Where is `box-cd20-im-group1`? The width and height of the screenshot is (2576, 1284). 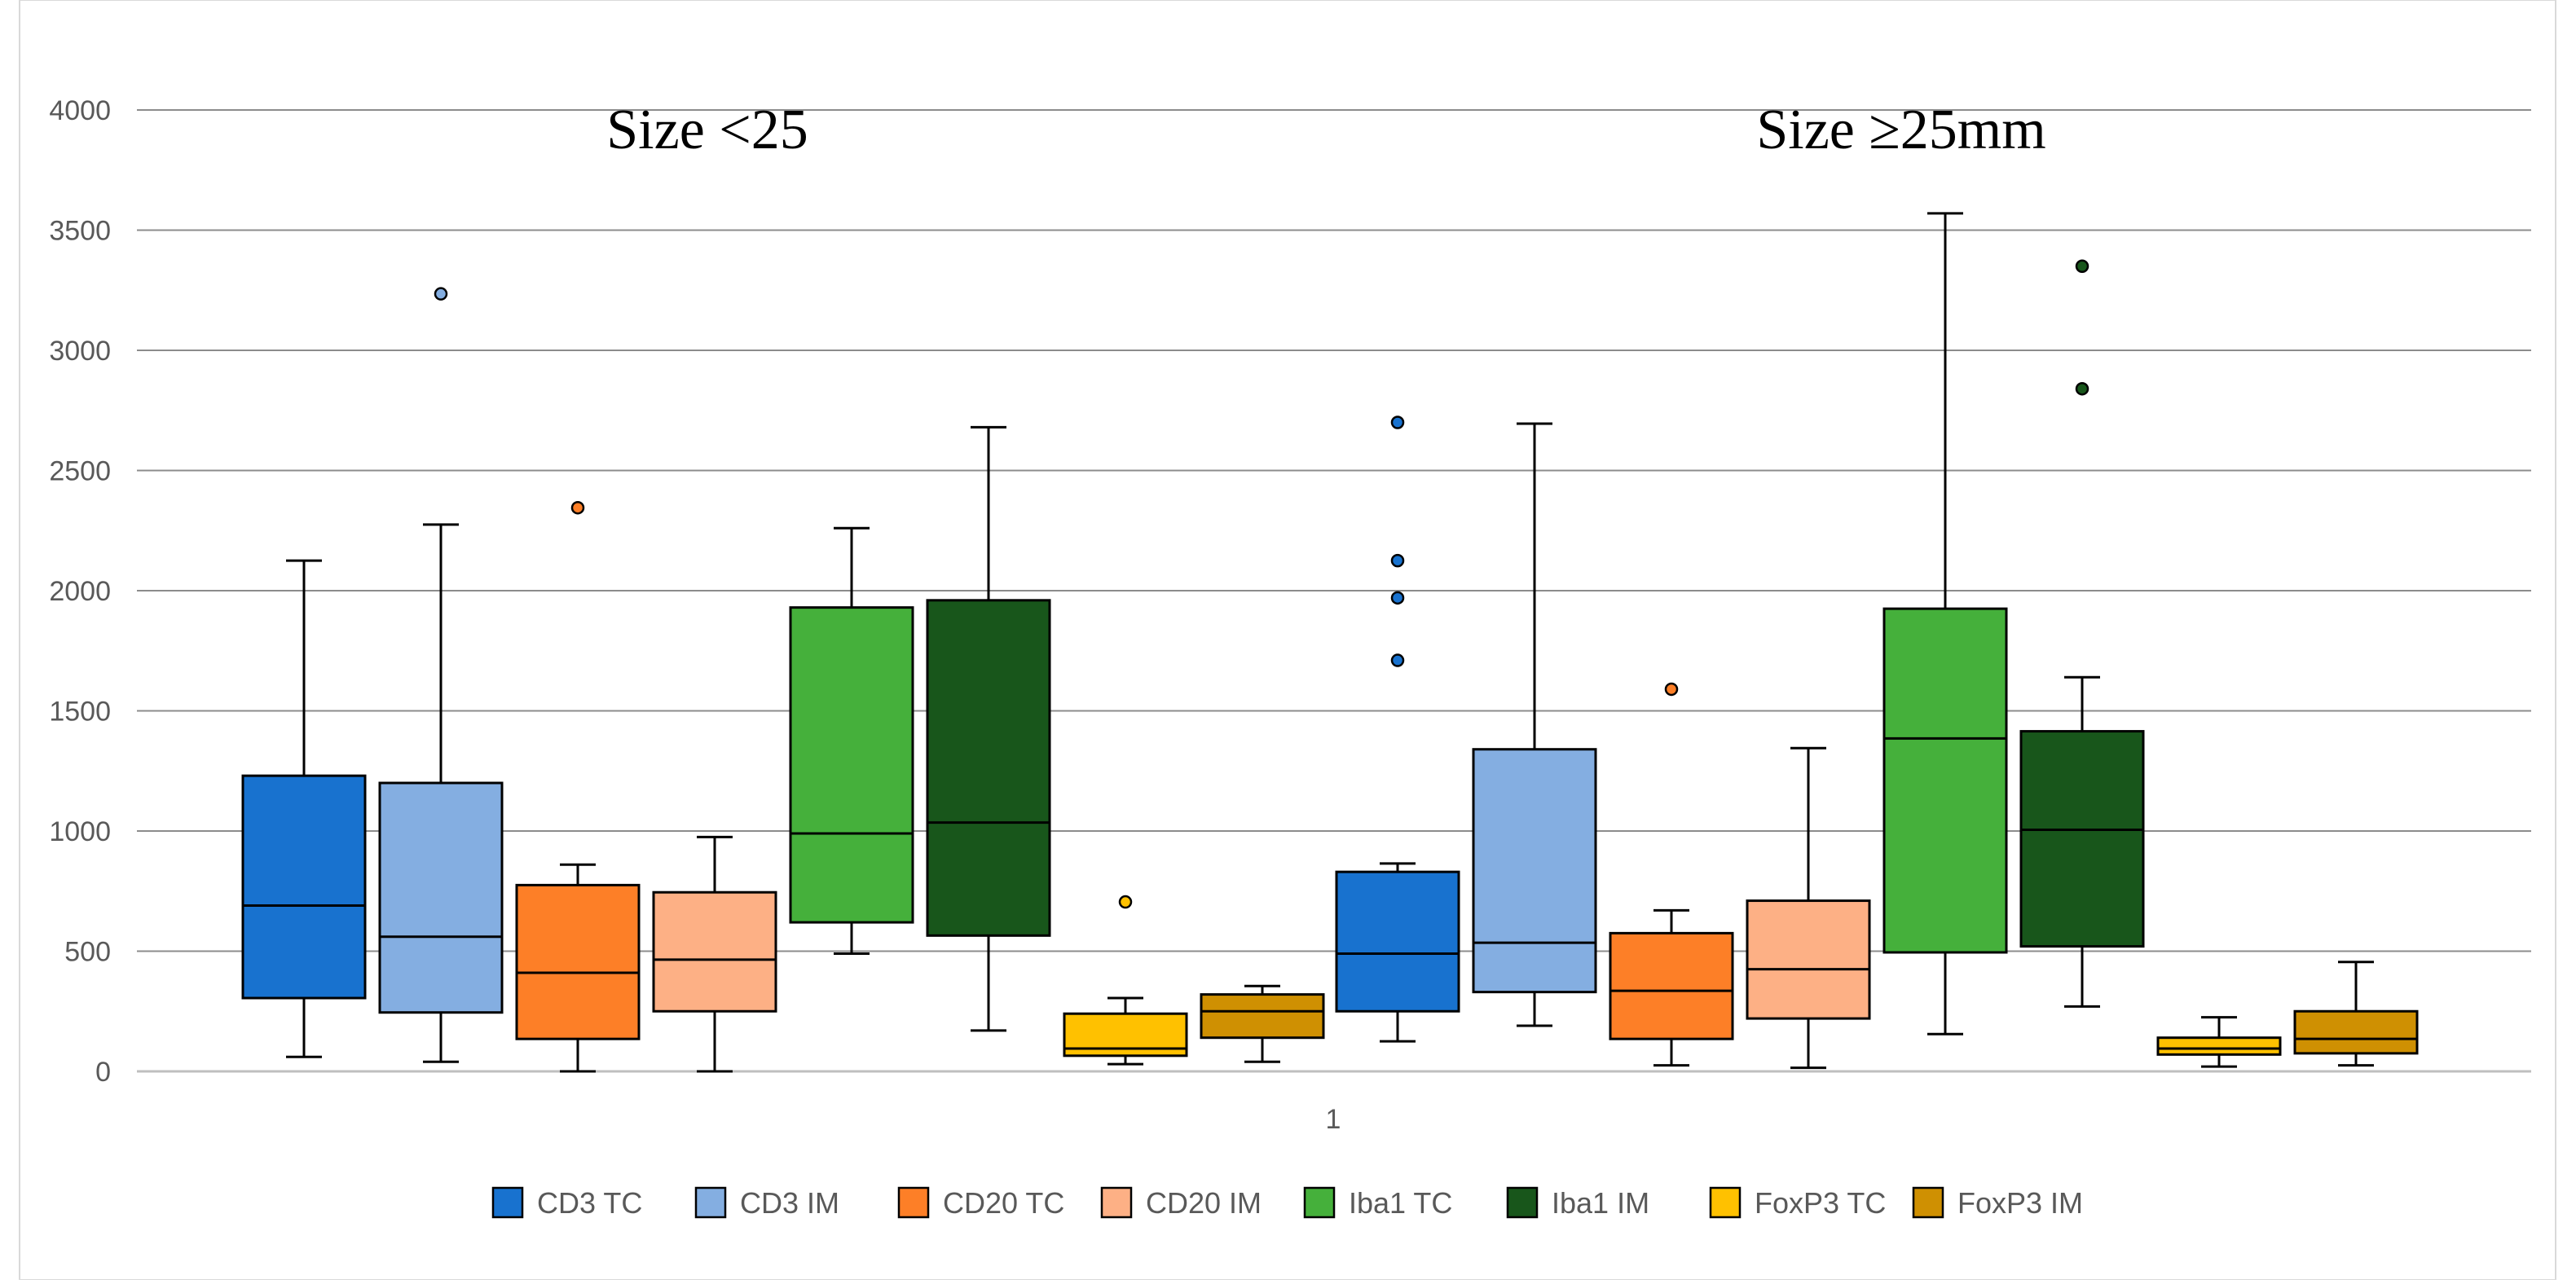
box-cd20-im-group1 is located at coordinates (715, 954).